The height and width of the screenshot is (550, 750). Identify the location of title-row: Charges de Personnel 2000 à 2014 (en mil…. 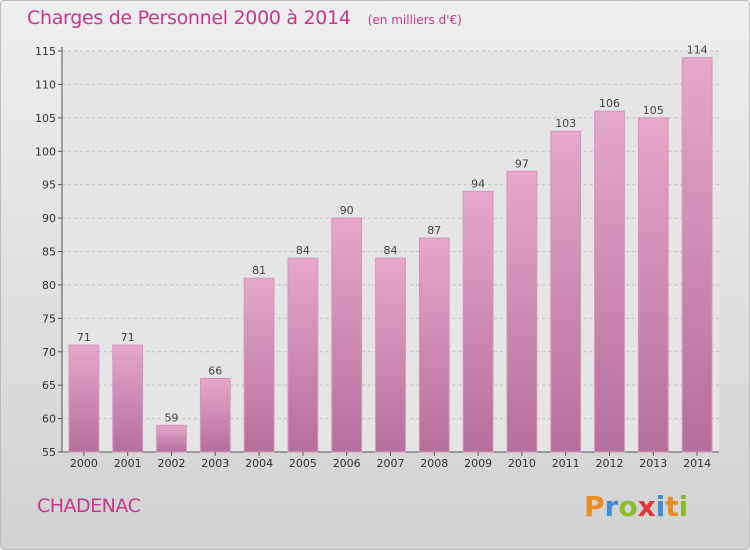
(244, 18).